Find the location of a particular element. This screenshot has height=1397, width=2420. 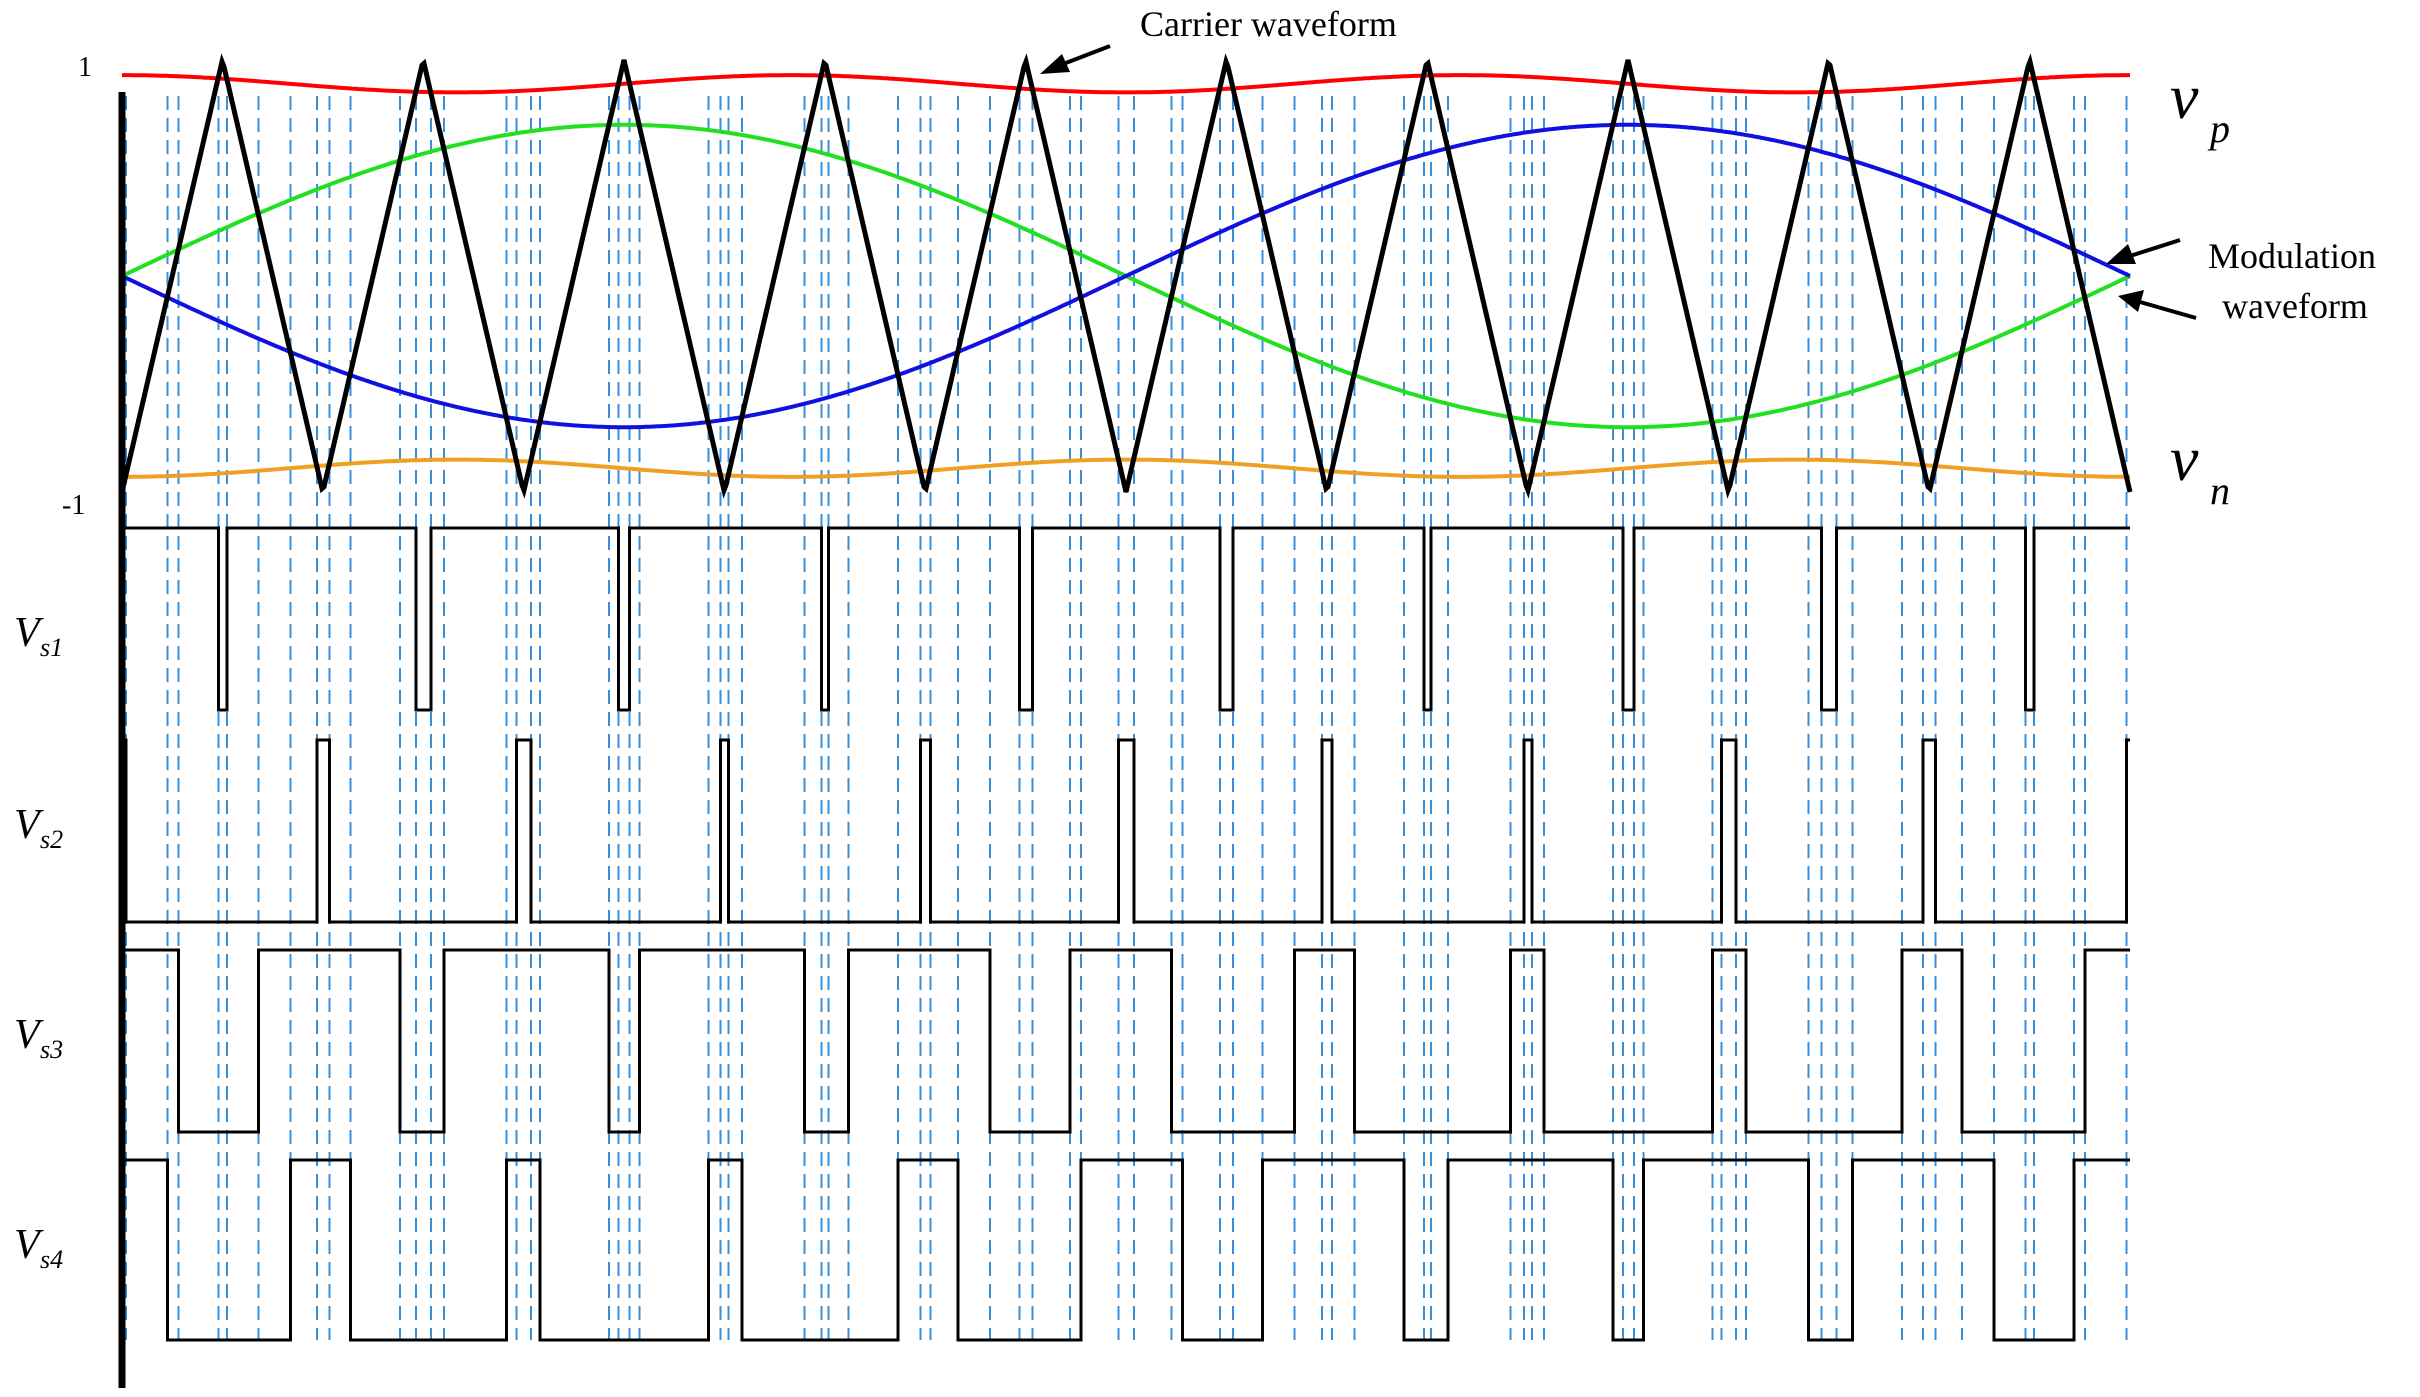

axis-tick-top: 1 is located at coordinates (85, 67).